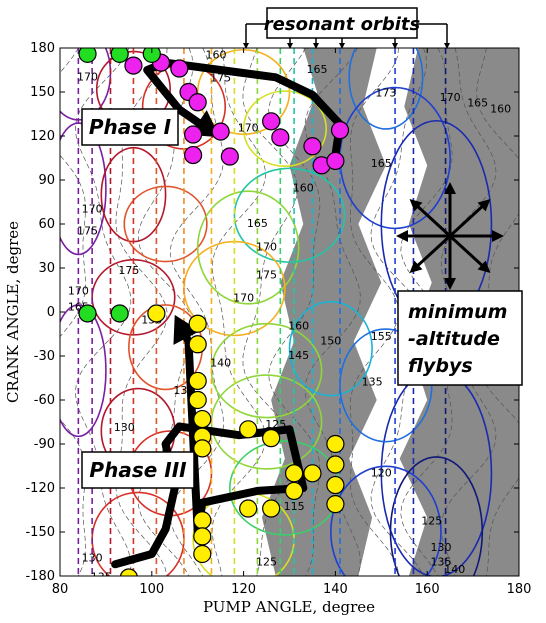 This screenshot has height=623, width=546. Describe the element at coordinates (385, 92) in the screenshot. I see `contour-label: 173` at that location.